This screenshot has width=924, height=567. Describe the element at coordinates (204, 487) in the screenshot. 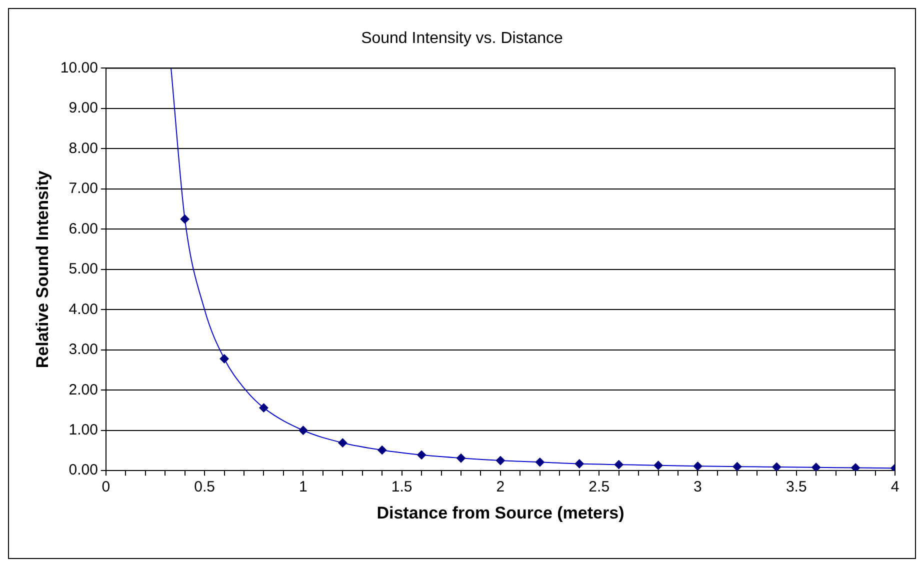

I see `x-tick-label: 0.5` at that location.